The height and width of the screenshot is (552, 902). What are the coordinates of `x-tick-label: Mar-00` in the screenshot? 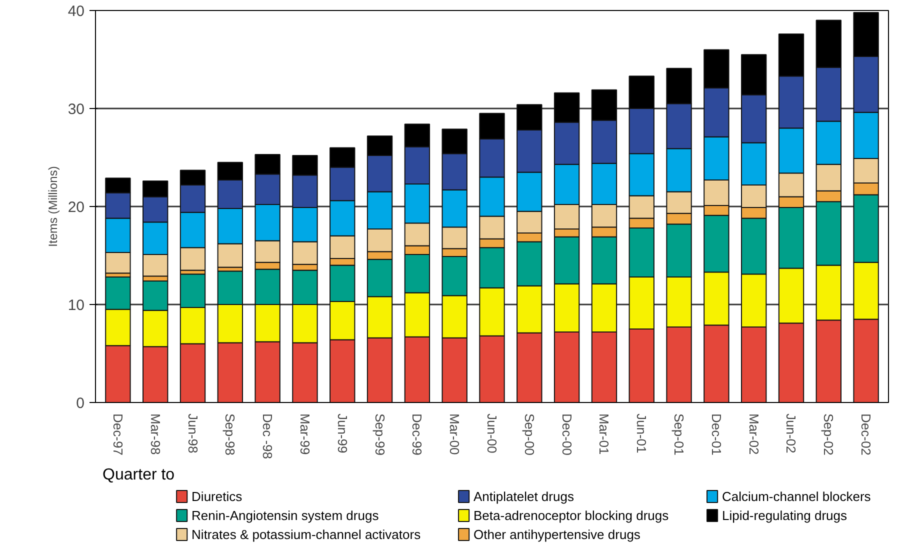 It's located at (454, 434).